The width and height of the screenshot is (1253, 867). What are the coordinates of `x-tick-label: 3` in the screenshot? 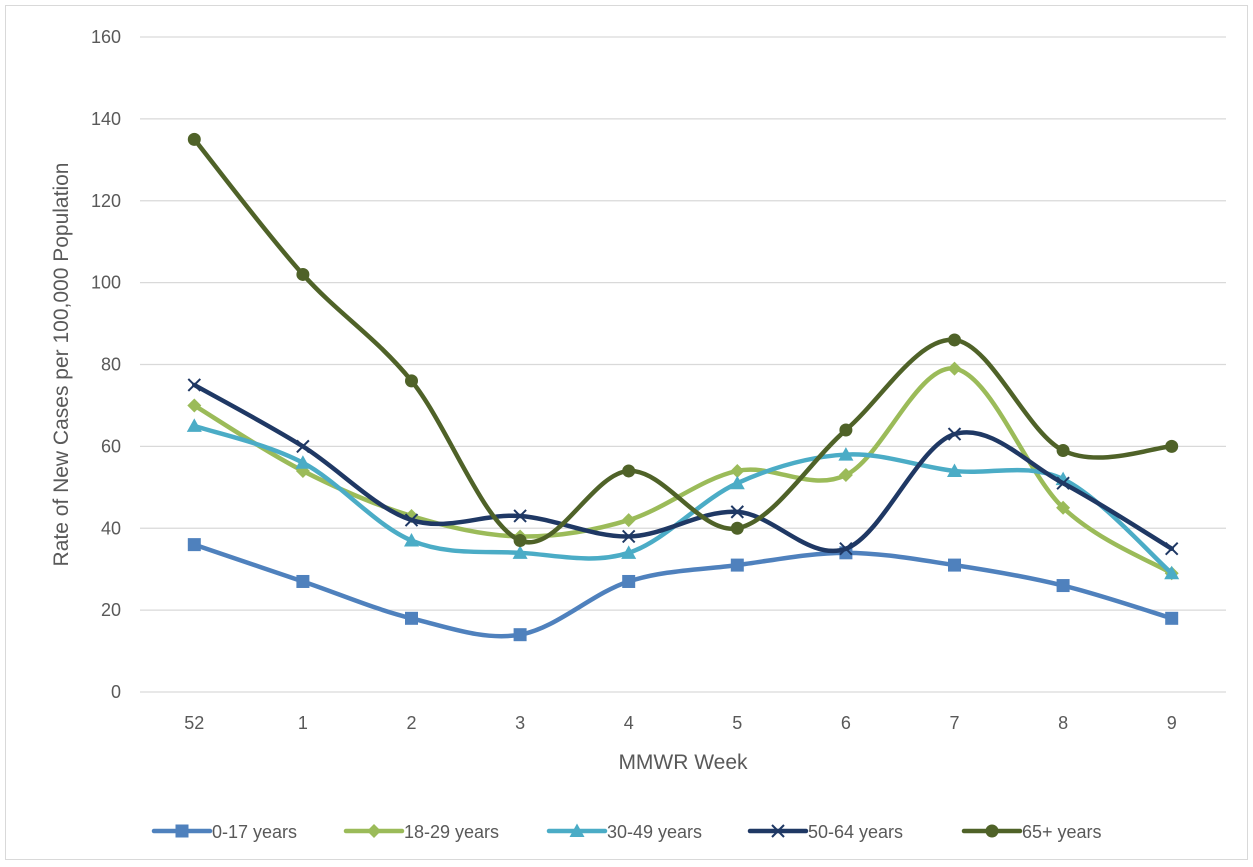 It's located at (520, 723).